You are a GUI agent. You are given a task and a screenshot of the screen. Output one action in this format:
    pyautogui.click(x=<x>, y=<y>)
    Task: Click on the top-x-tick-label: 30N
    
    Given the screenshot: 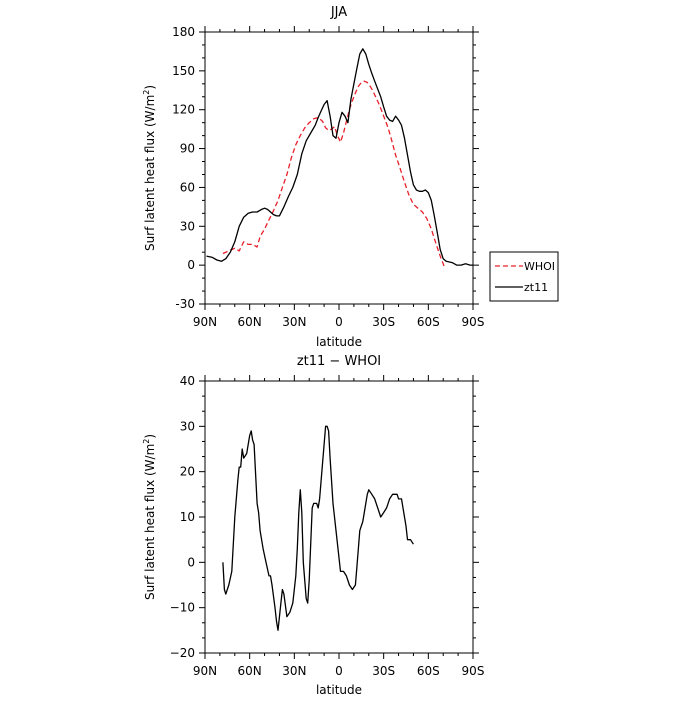 What is the action you would take?
    pyautogui.click(x=294, y=322)
    